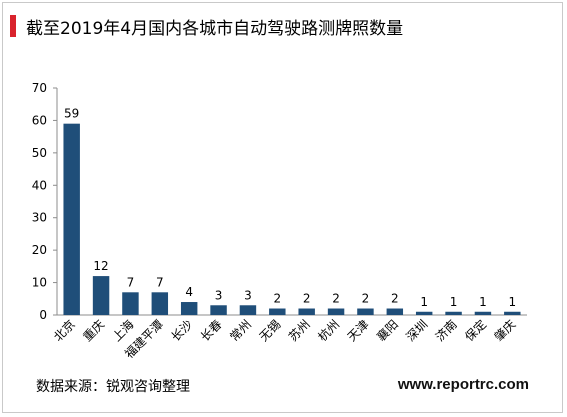 The height and width of the screenshot is (417, 567). Describe the element at coordinates (113, 387) in the screenshot. I see `data-source-note: 数据来源：锐观咨询整理` at that location.